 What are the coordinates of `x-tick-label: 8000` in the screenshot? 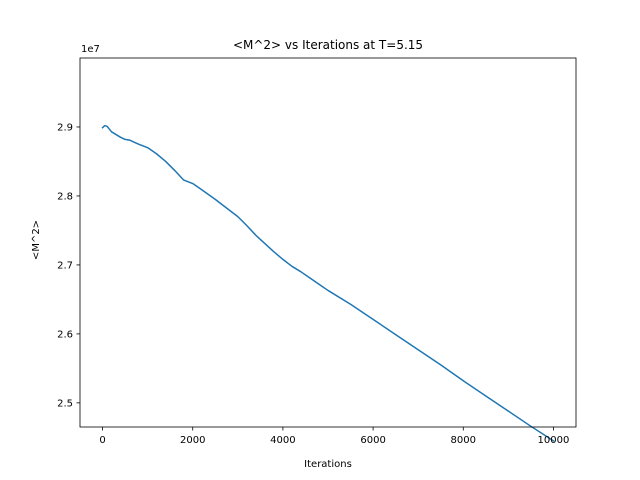 It's located at (463, 440).